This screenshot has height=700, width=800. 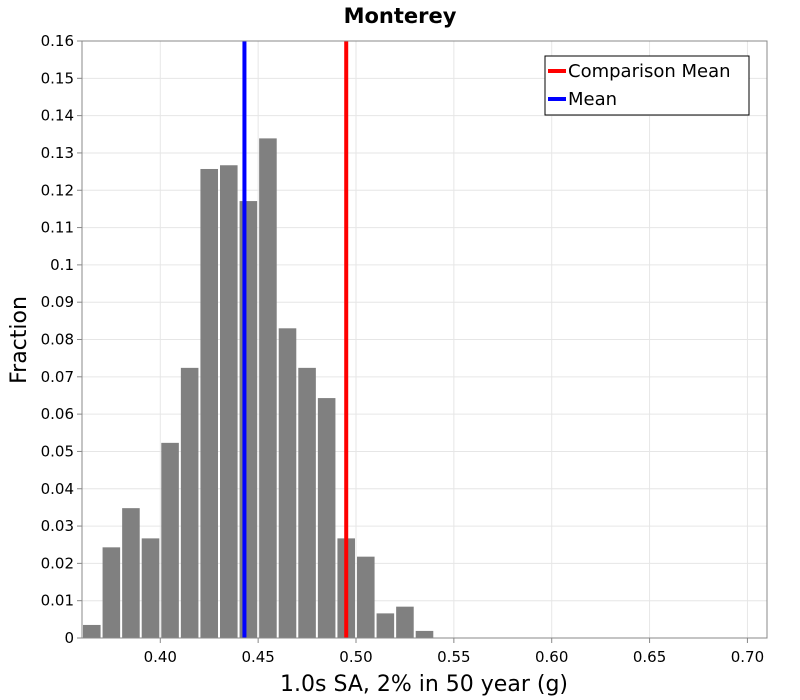 I want to click on x-axis-ticks: 0.40 0.45 0.50 0.55 0.60 0.65 0.70, so click(x=454, y=652).